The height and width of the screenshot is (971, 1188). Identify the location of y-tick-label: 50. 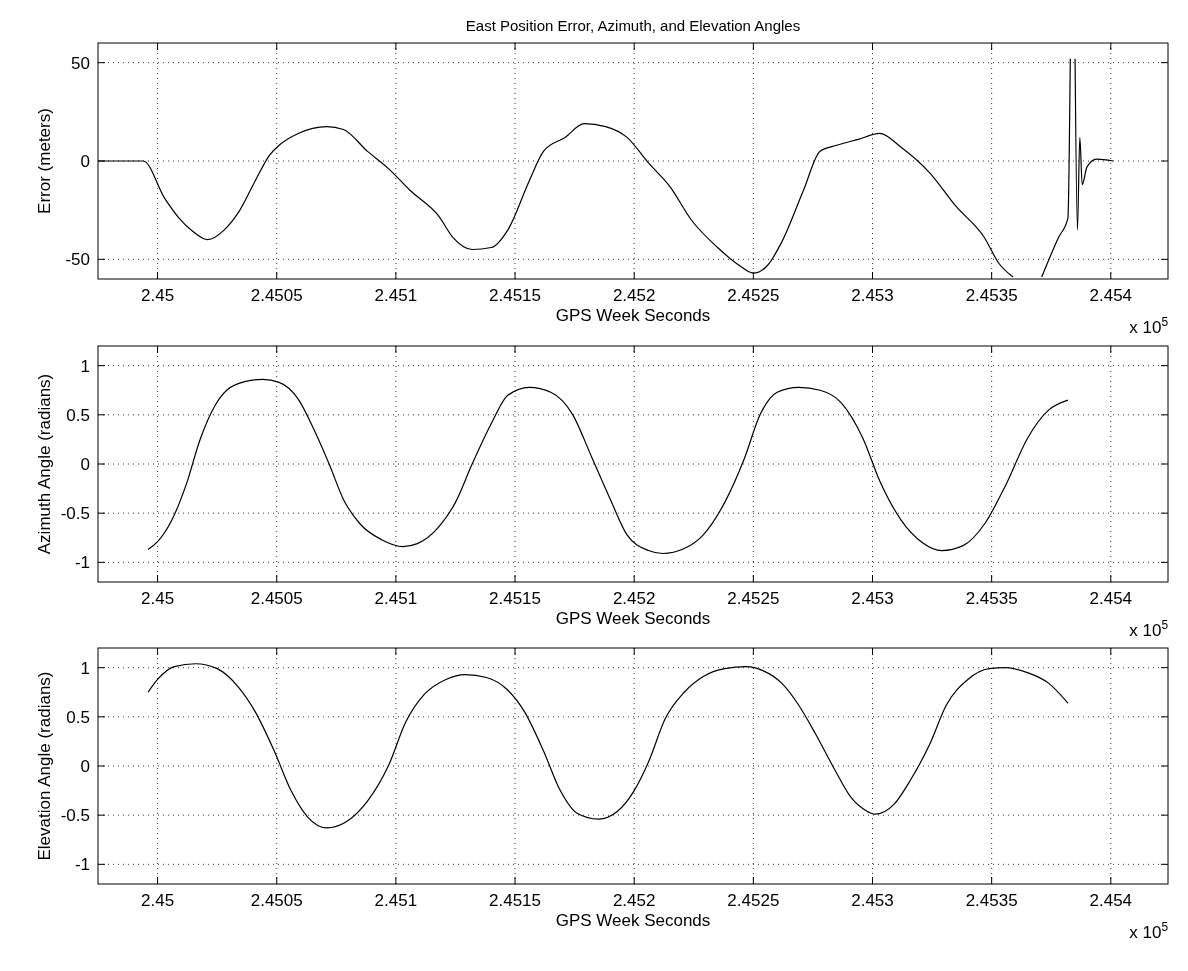
(80, 63).